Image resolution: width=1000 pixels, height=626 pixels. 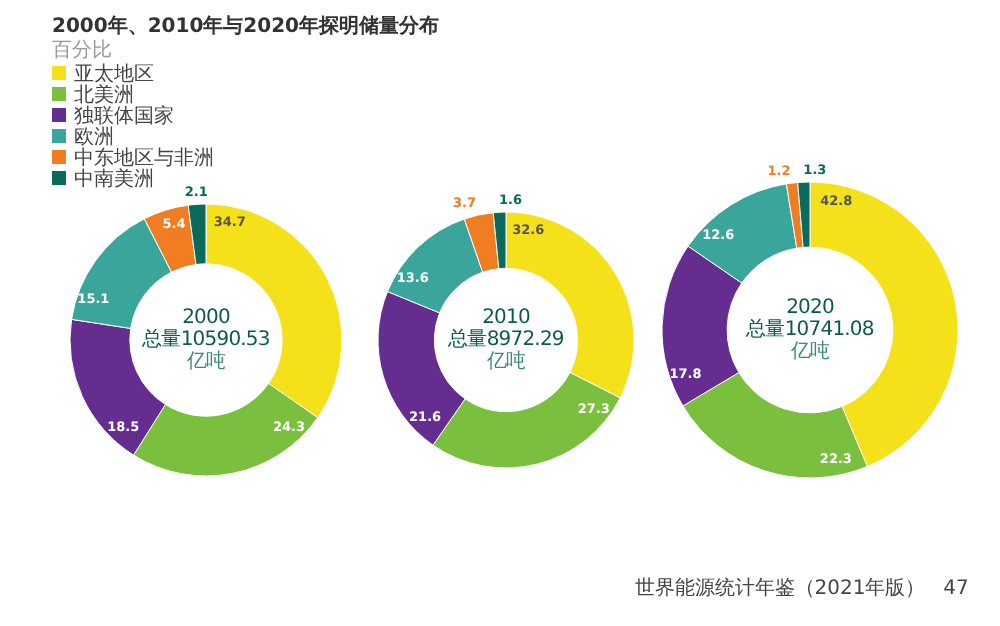 What do you see at coordinates (506, 318) in the screenshot?
I see `text: 2010` at bounding box center [506, 318].